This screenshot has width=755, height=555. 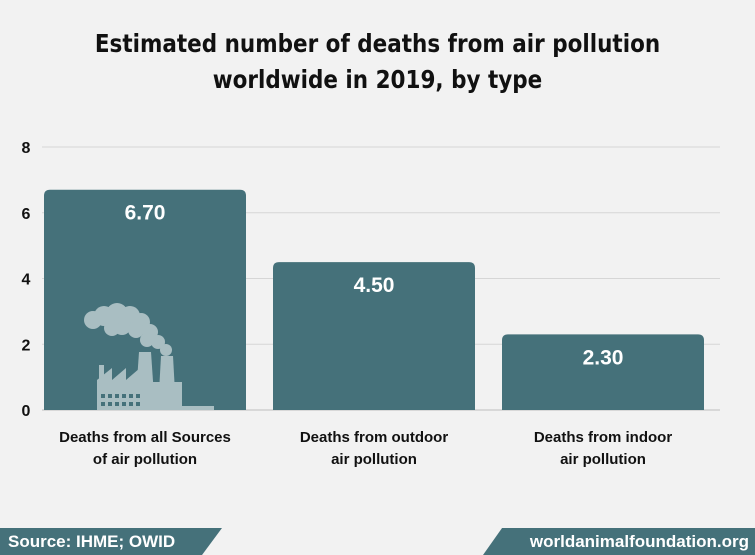 I want to click on y-tick-label: 6, so click(x=26, y=214).